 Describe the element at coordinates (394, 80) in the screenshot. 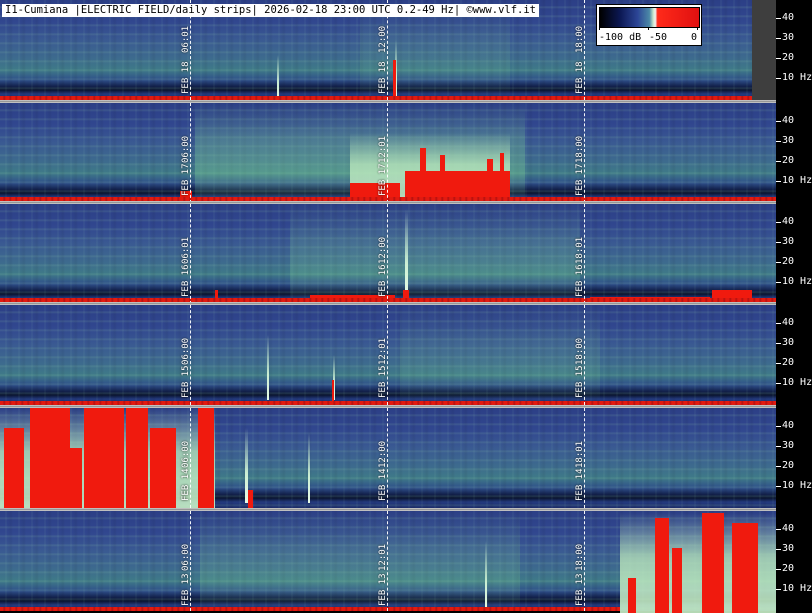

I see `red-spike` at that location.